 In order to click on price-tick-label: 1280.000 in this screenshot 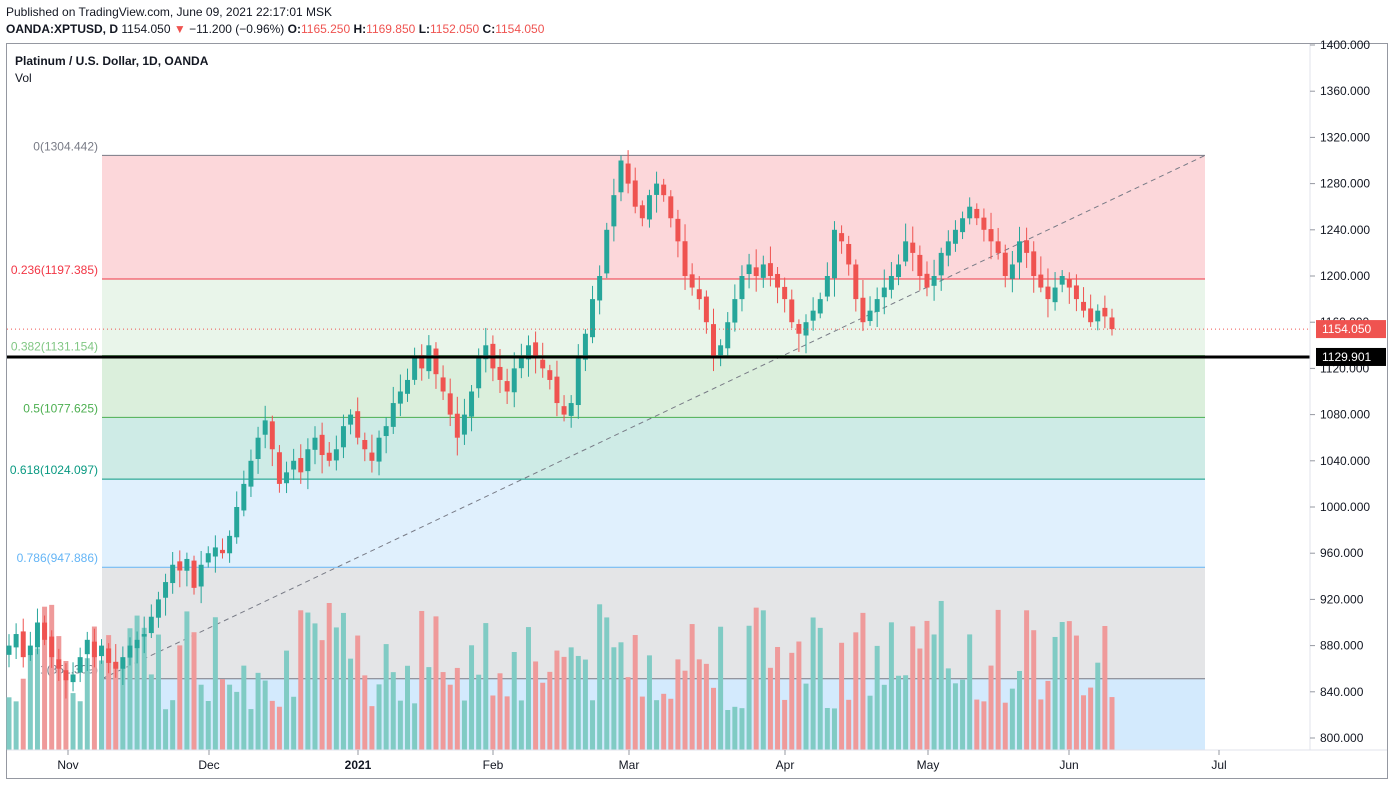, I will do `click(1345, 184)`.